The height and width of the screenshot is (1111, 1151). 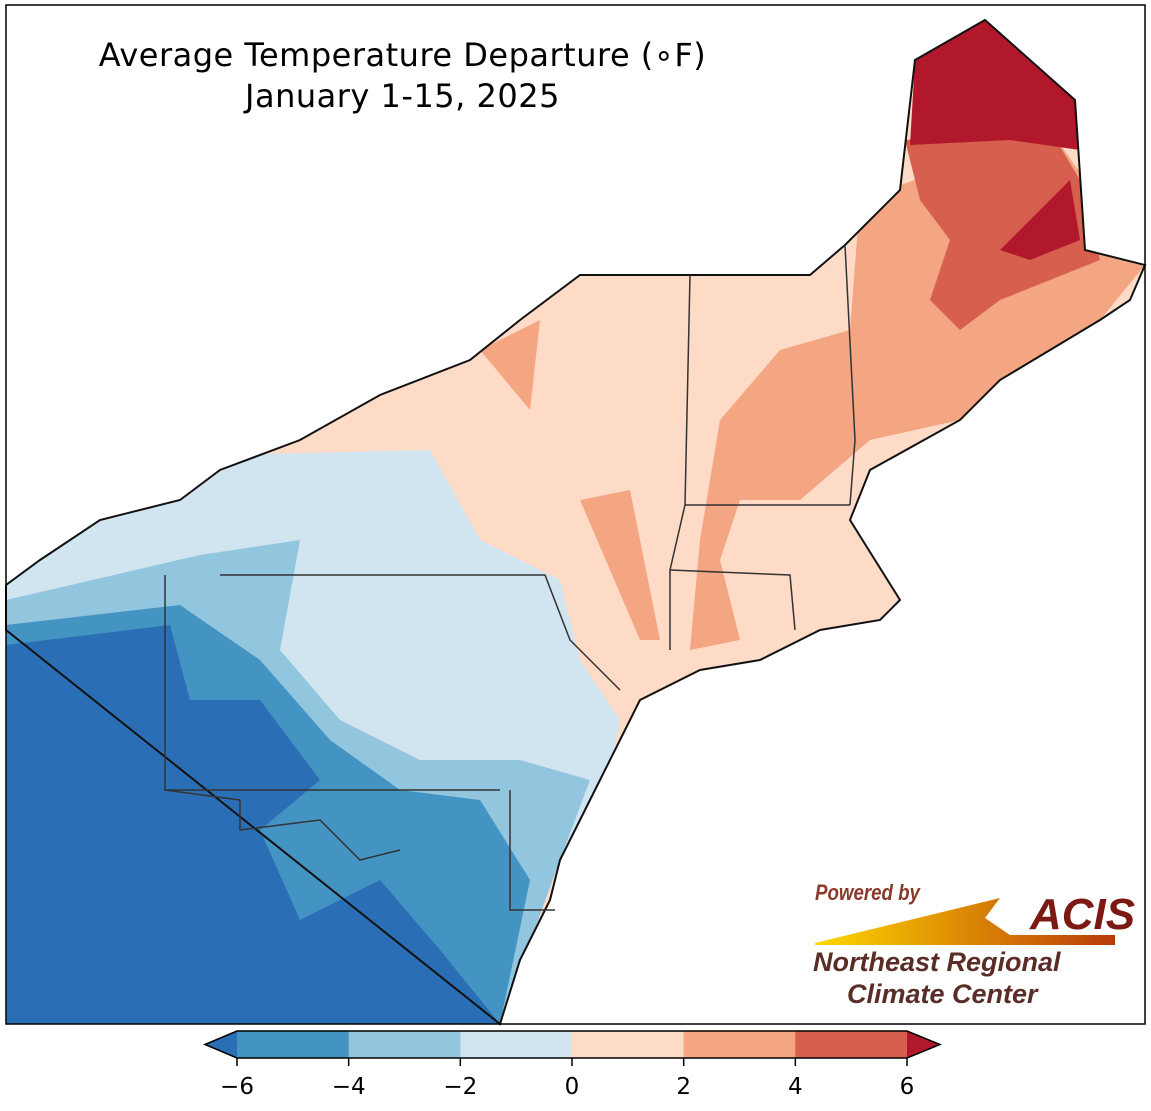 I want to click on colorbar-tick-label: 2, so click(x=683, y=1087).